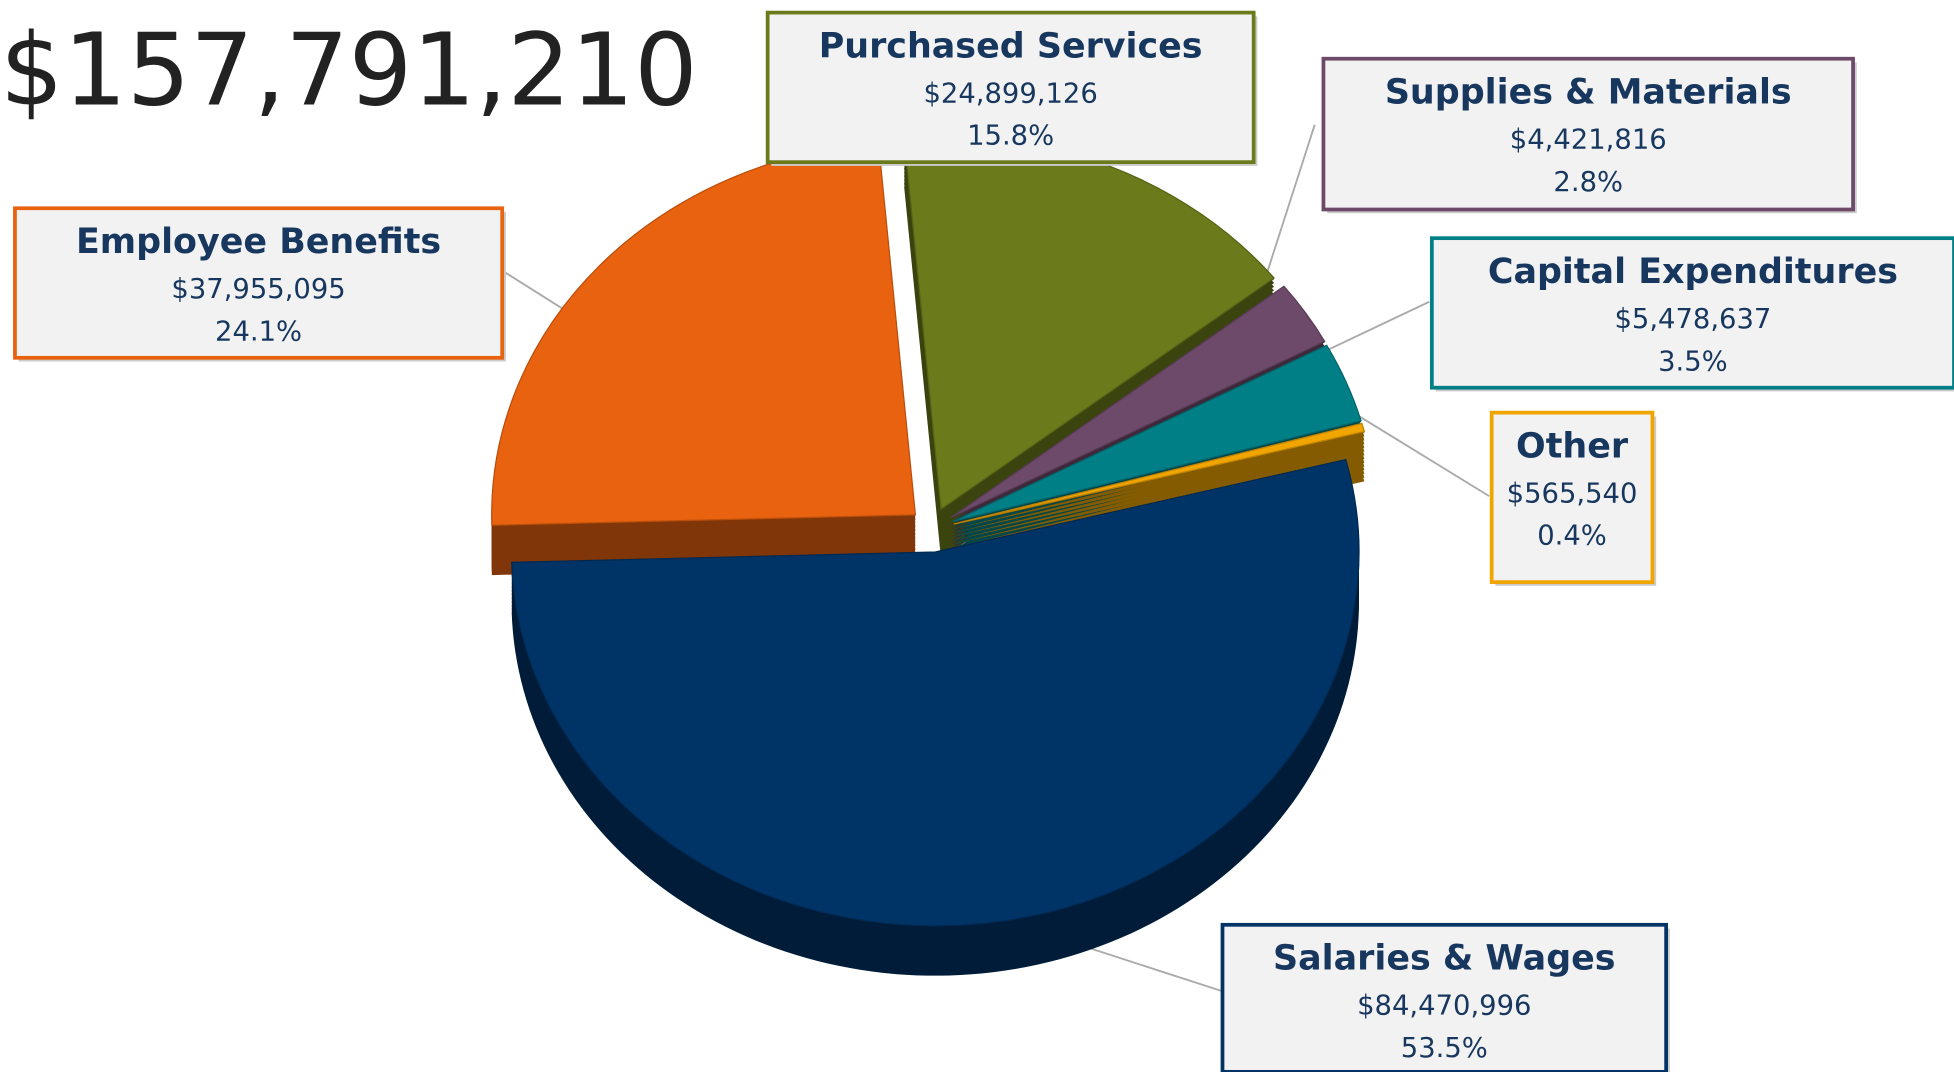 Image resolution: width=1954 pixels, height=1072 pixels. What do you see at coordinates (1693, 272) in the screenshot?
I see `category-label: Capital Expenditures` at bounding box center [1693, 272].